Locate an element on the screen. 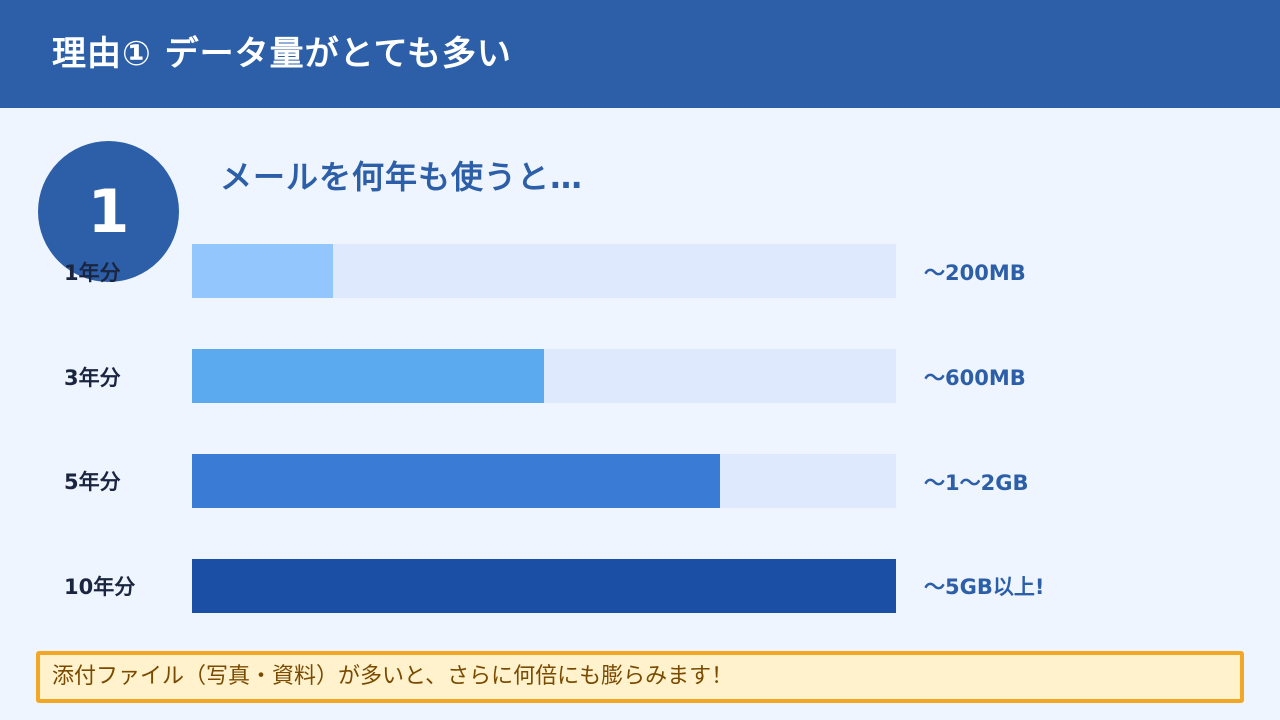  bar-label-3-years: 3年分 is located at coordinates (92, 378).